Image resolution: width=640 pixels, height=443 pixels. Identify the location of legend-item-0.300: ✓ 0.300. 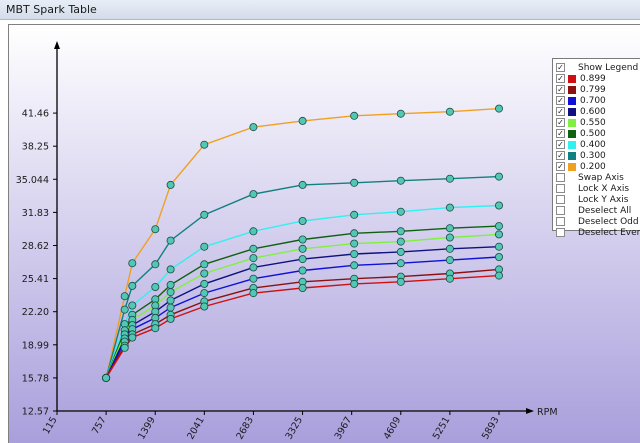
(598, 155).